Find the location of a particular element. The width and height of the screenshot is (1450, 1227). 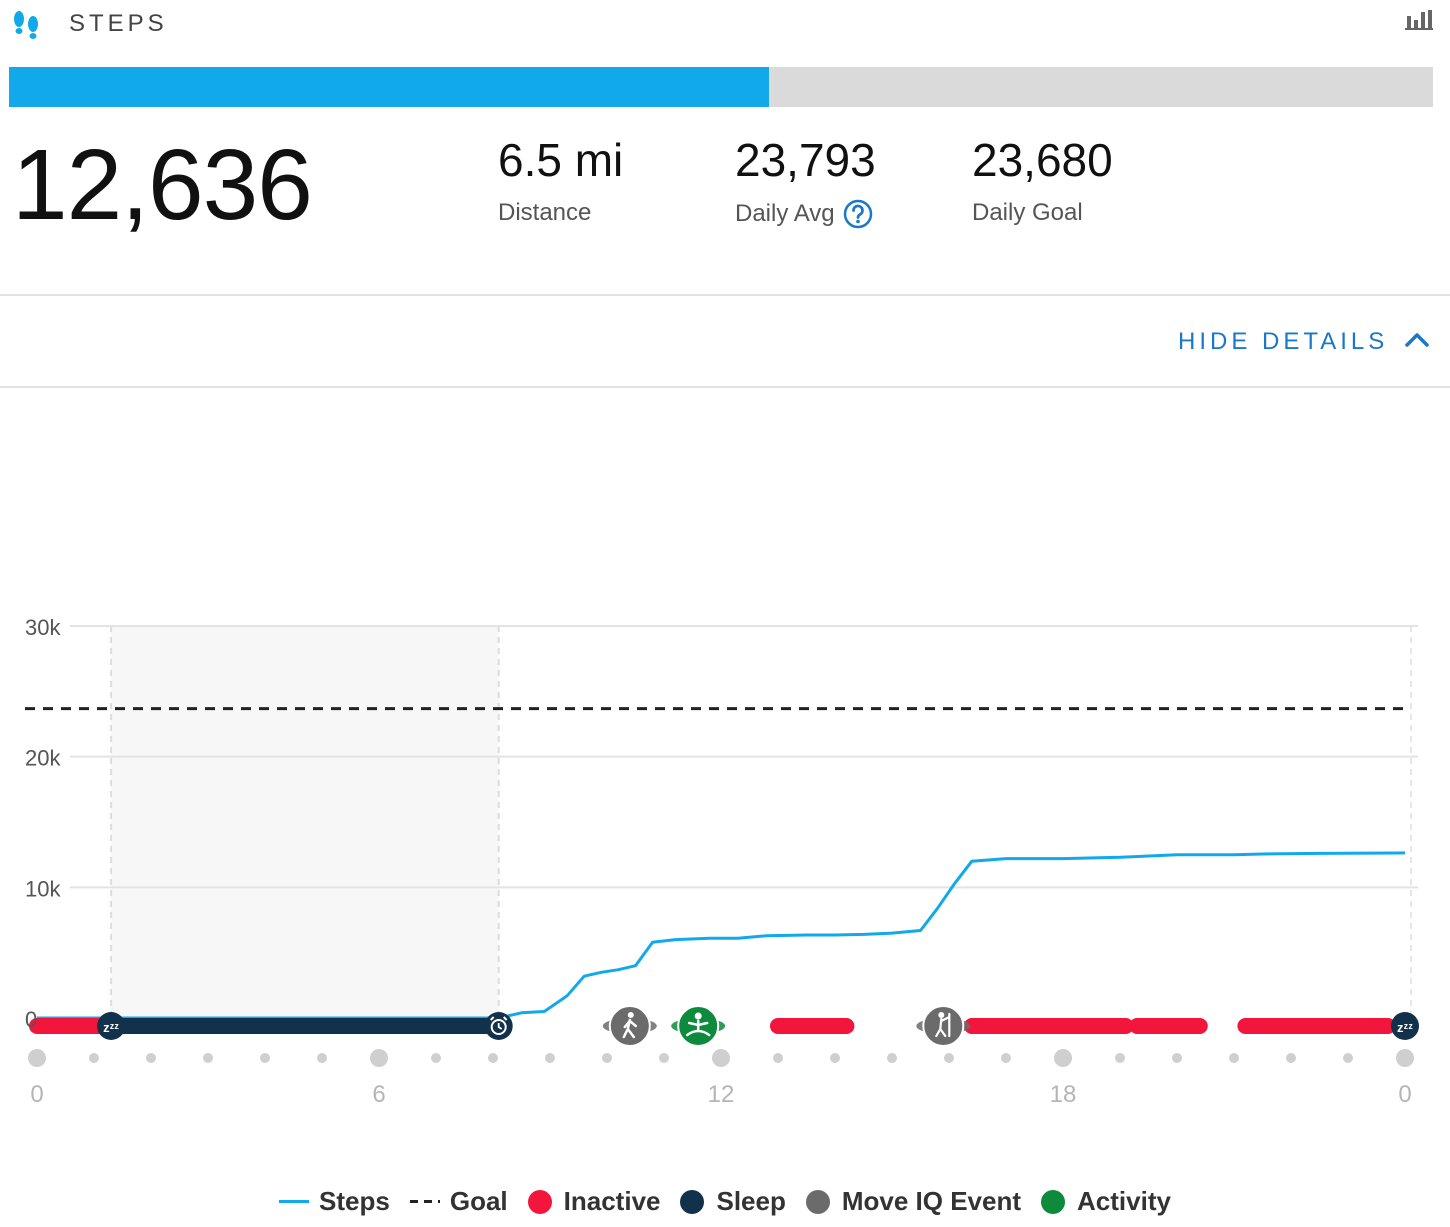

steps-header: STEPS is located at coordinates (725, 25).